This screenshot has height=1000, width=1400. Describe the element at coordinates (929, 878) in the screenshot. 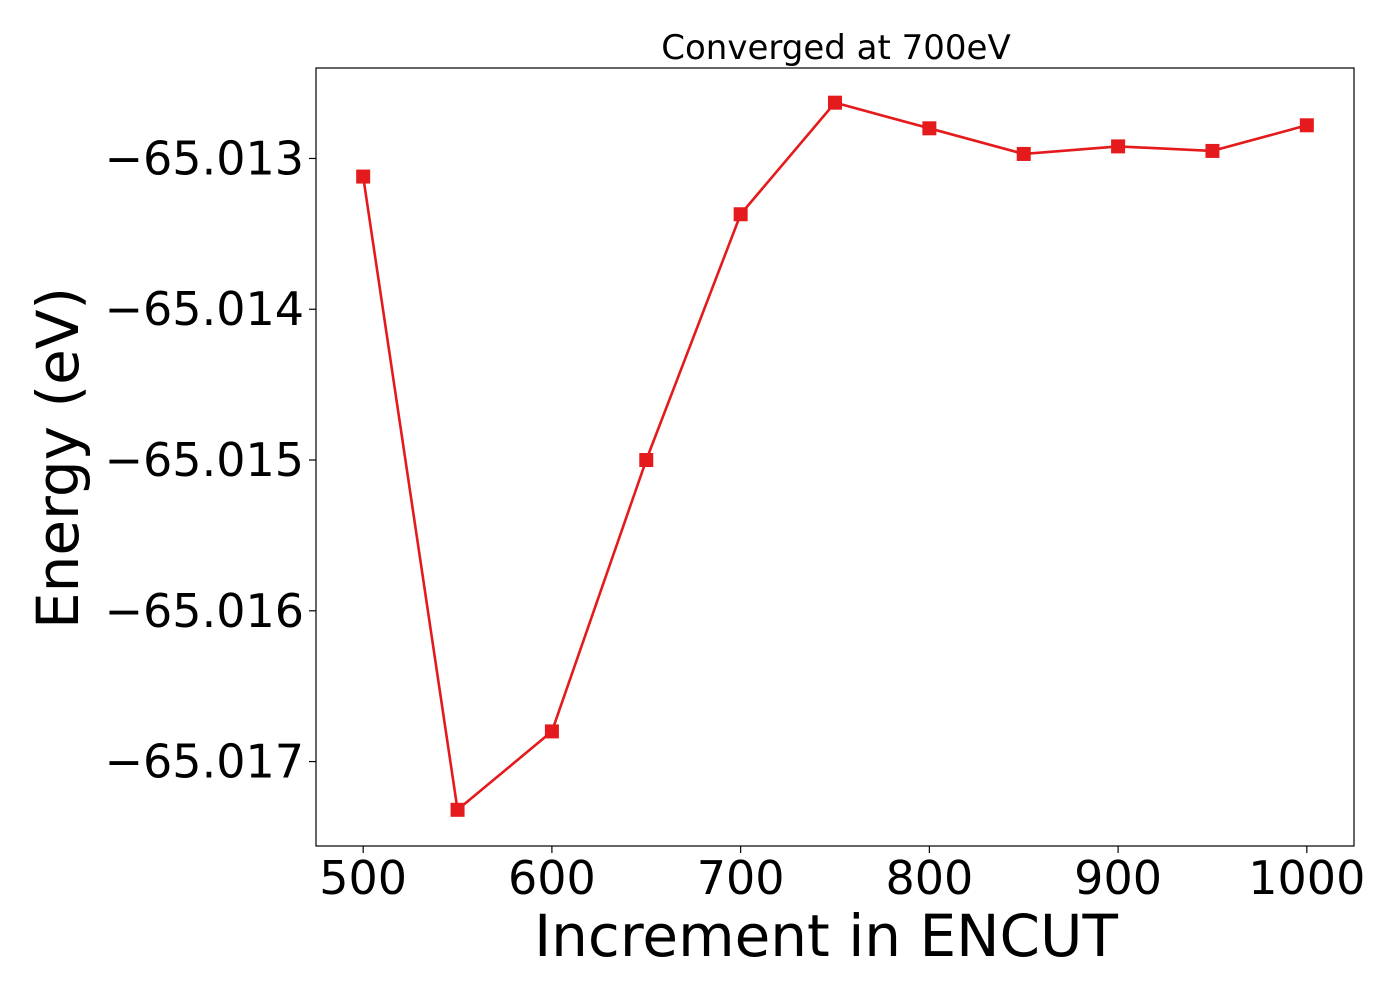

I see `x-tick-label: 800` at that location.